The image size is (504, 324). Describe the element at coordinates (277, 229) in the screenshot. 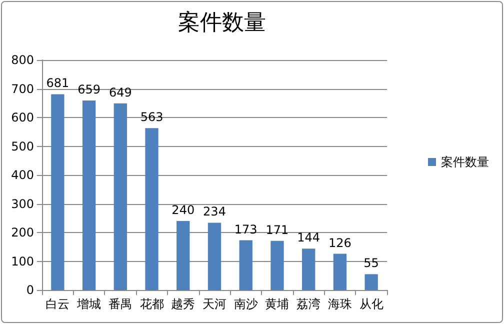

I see `data-label: 171` at that location.